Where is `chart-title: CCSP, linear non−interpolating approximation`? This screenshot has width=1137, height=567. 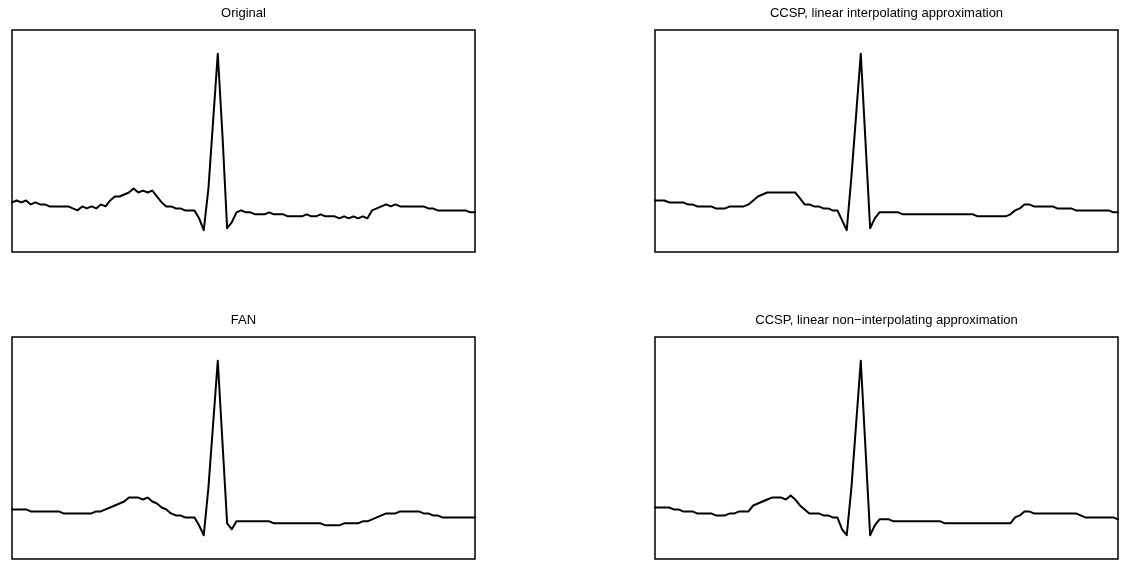
chart-title: CCSP, linear non−interpolating approximation is located at coordinates (886, 319).